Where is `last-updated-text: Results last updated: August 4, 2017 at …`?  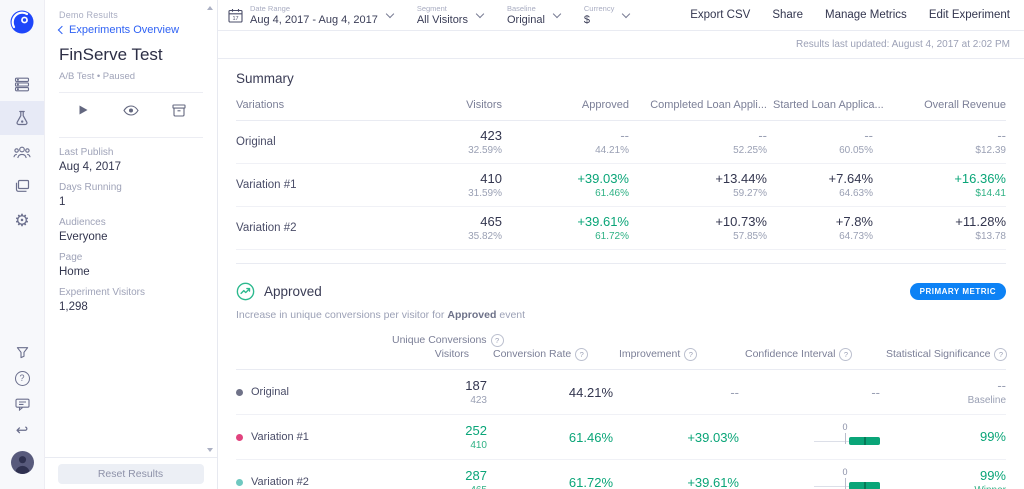
last-updated-text: Results last updated: August 4, 2017 at … is located at coordinates (621, 45).